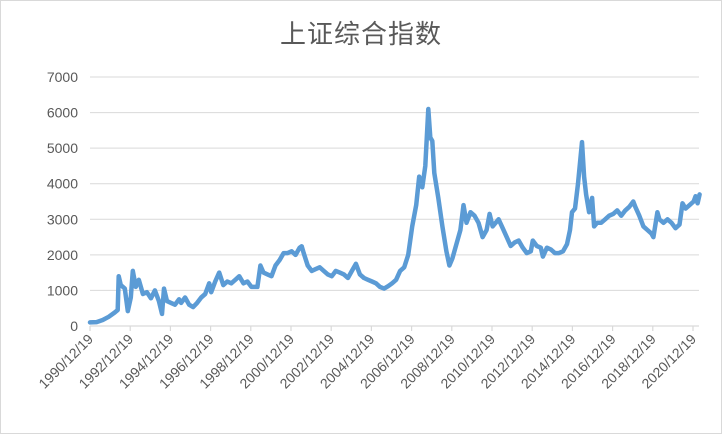  What do you see at coordinates (62, 148) in the screenshot?
I see `y-tick-label: 5000` at bounding box center [62, 148].